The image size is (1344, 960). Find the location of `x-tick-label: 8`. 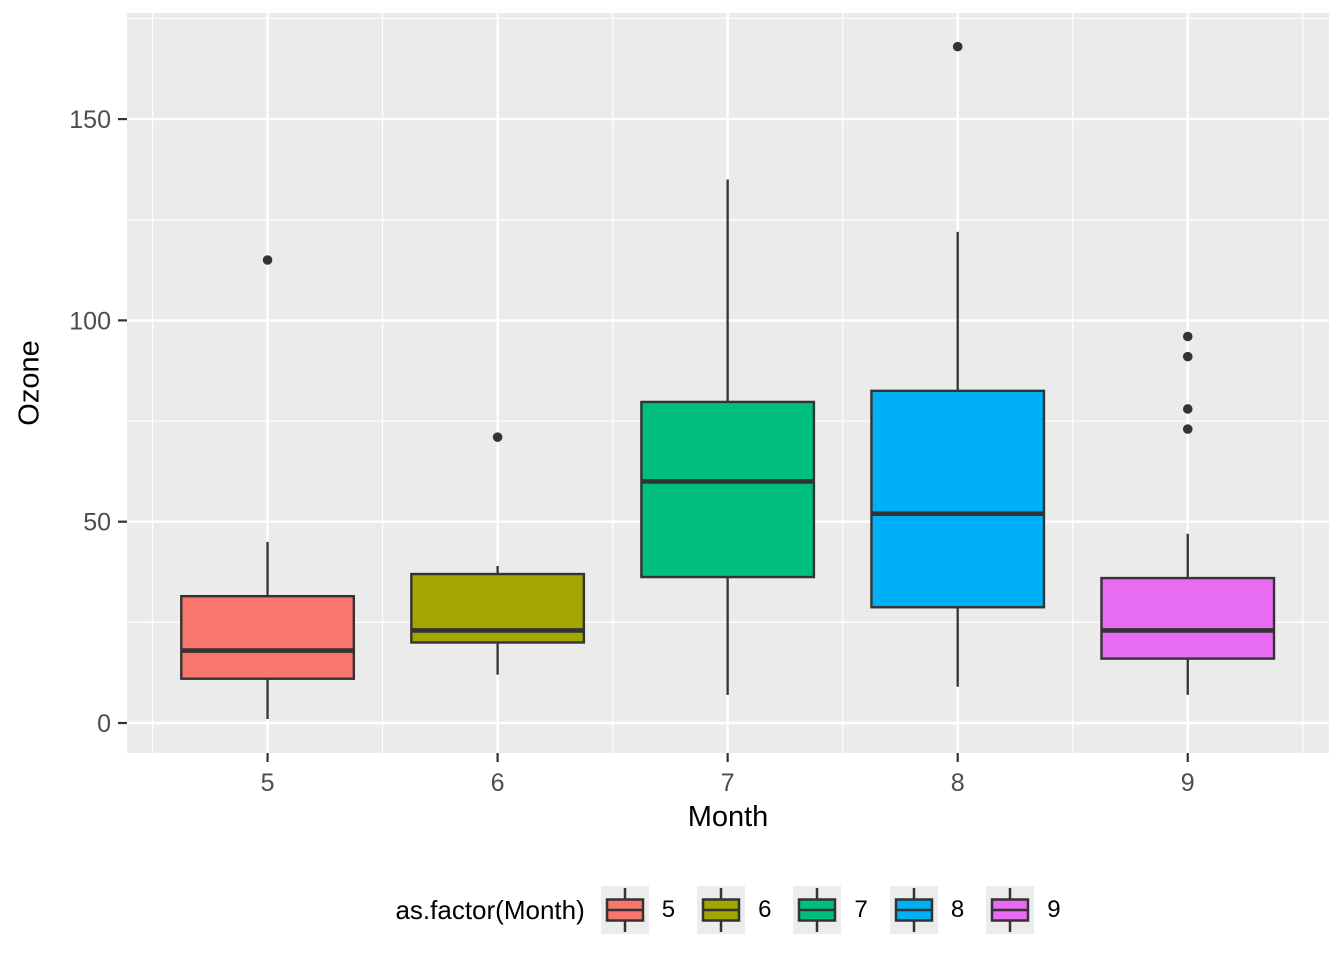

x-tick-label: 8 is located at coordinates (958, 783).